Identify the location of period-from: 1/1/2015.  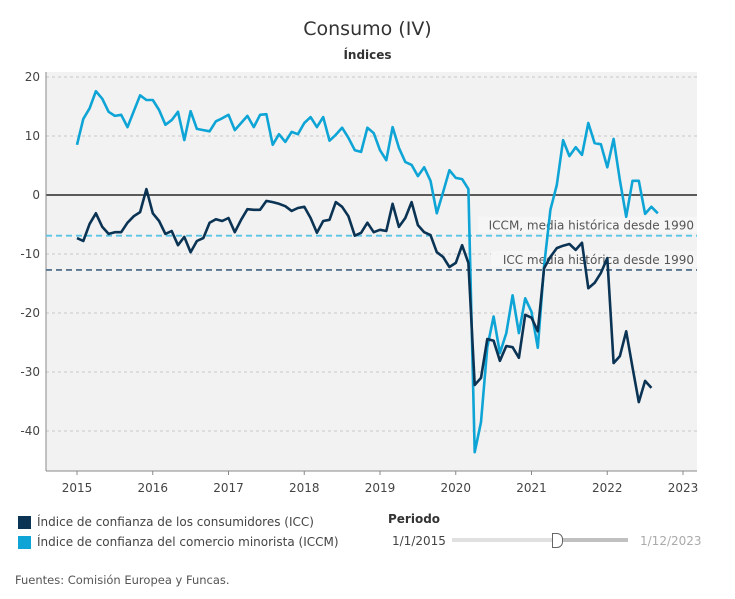
(419, 541).